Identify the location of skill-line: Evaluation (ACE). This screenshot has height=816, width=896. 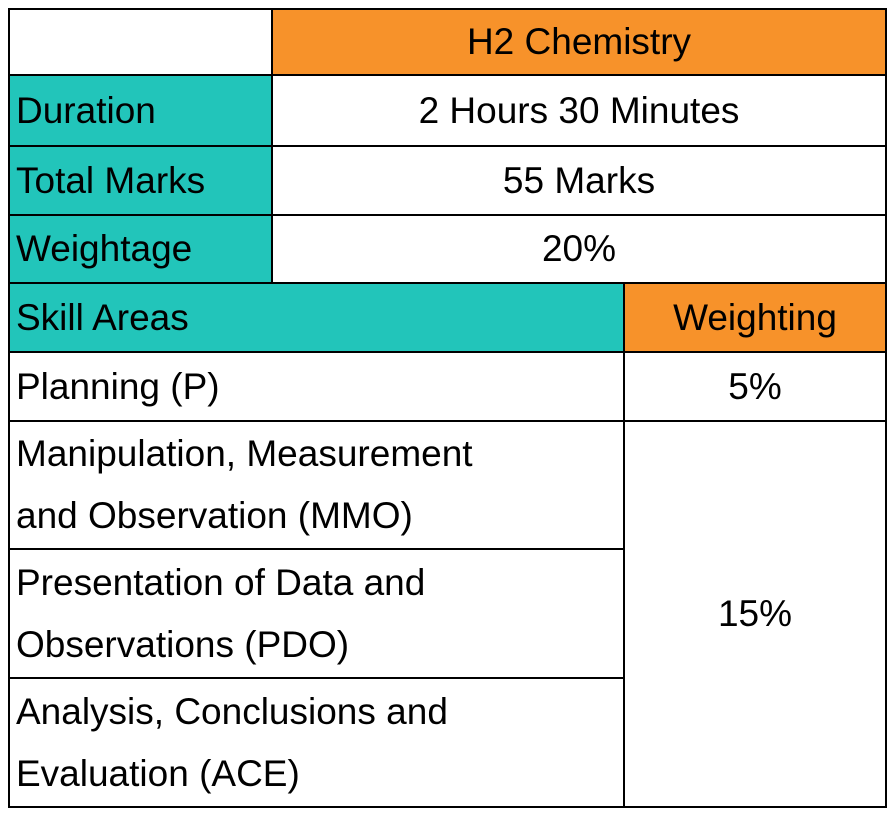
(158, 773).